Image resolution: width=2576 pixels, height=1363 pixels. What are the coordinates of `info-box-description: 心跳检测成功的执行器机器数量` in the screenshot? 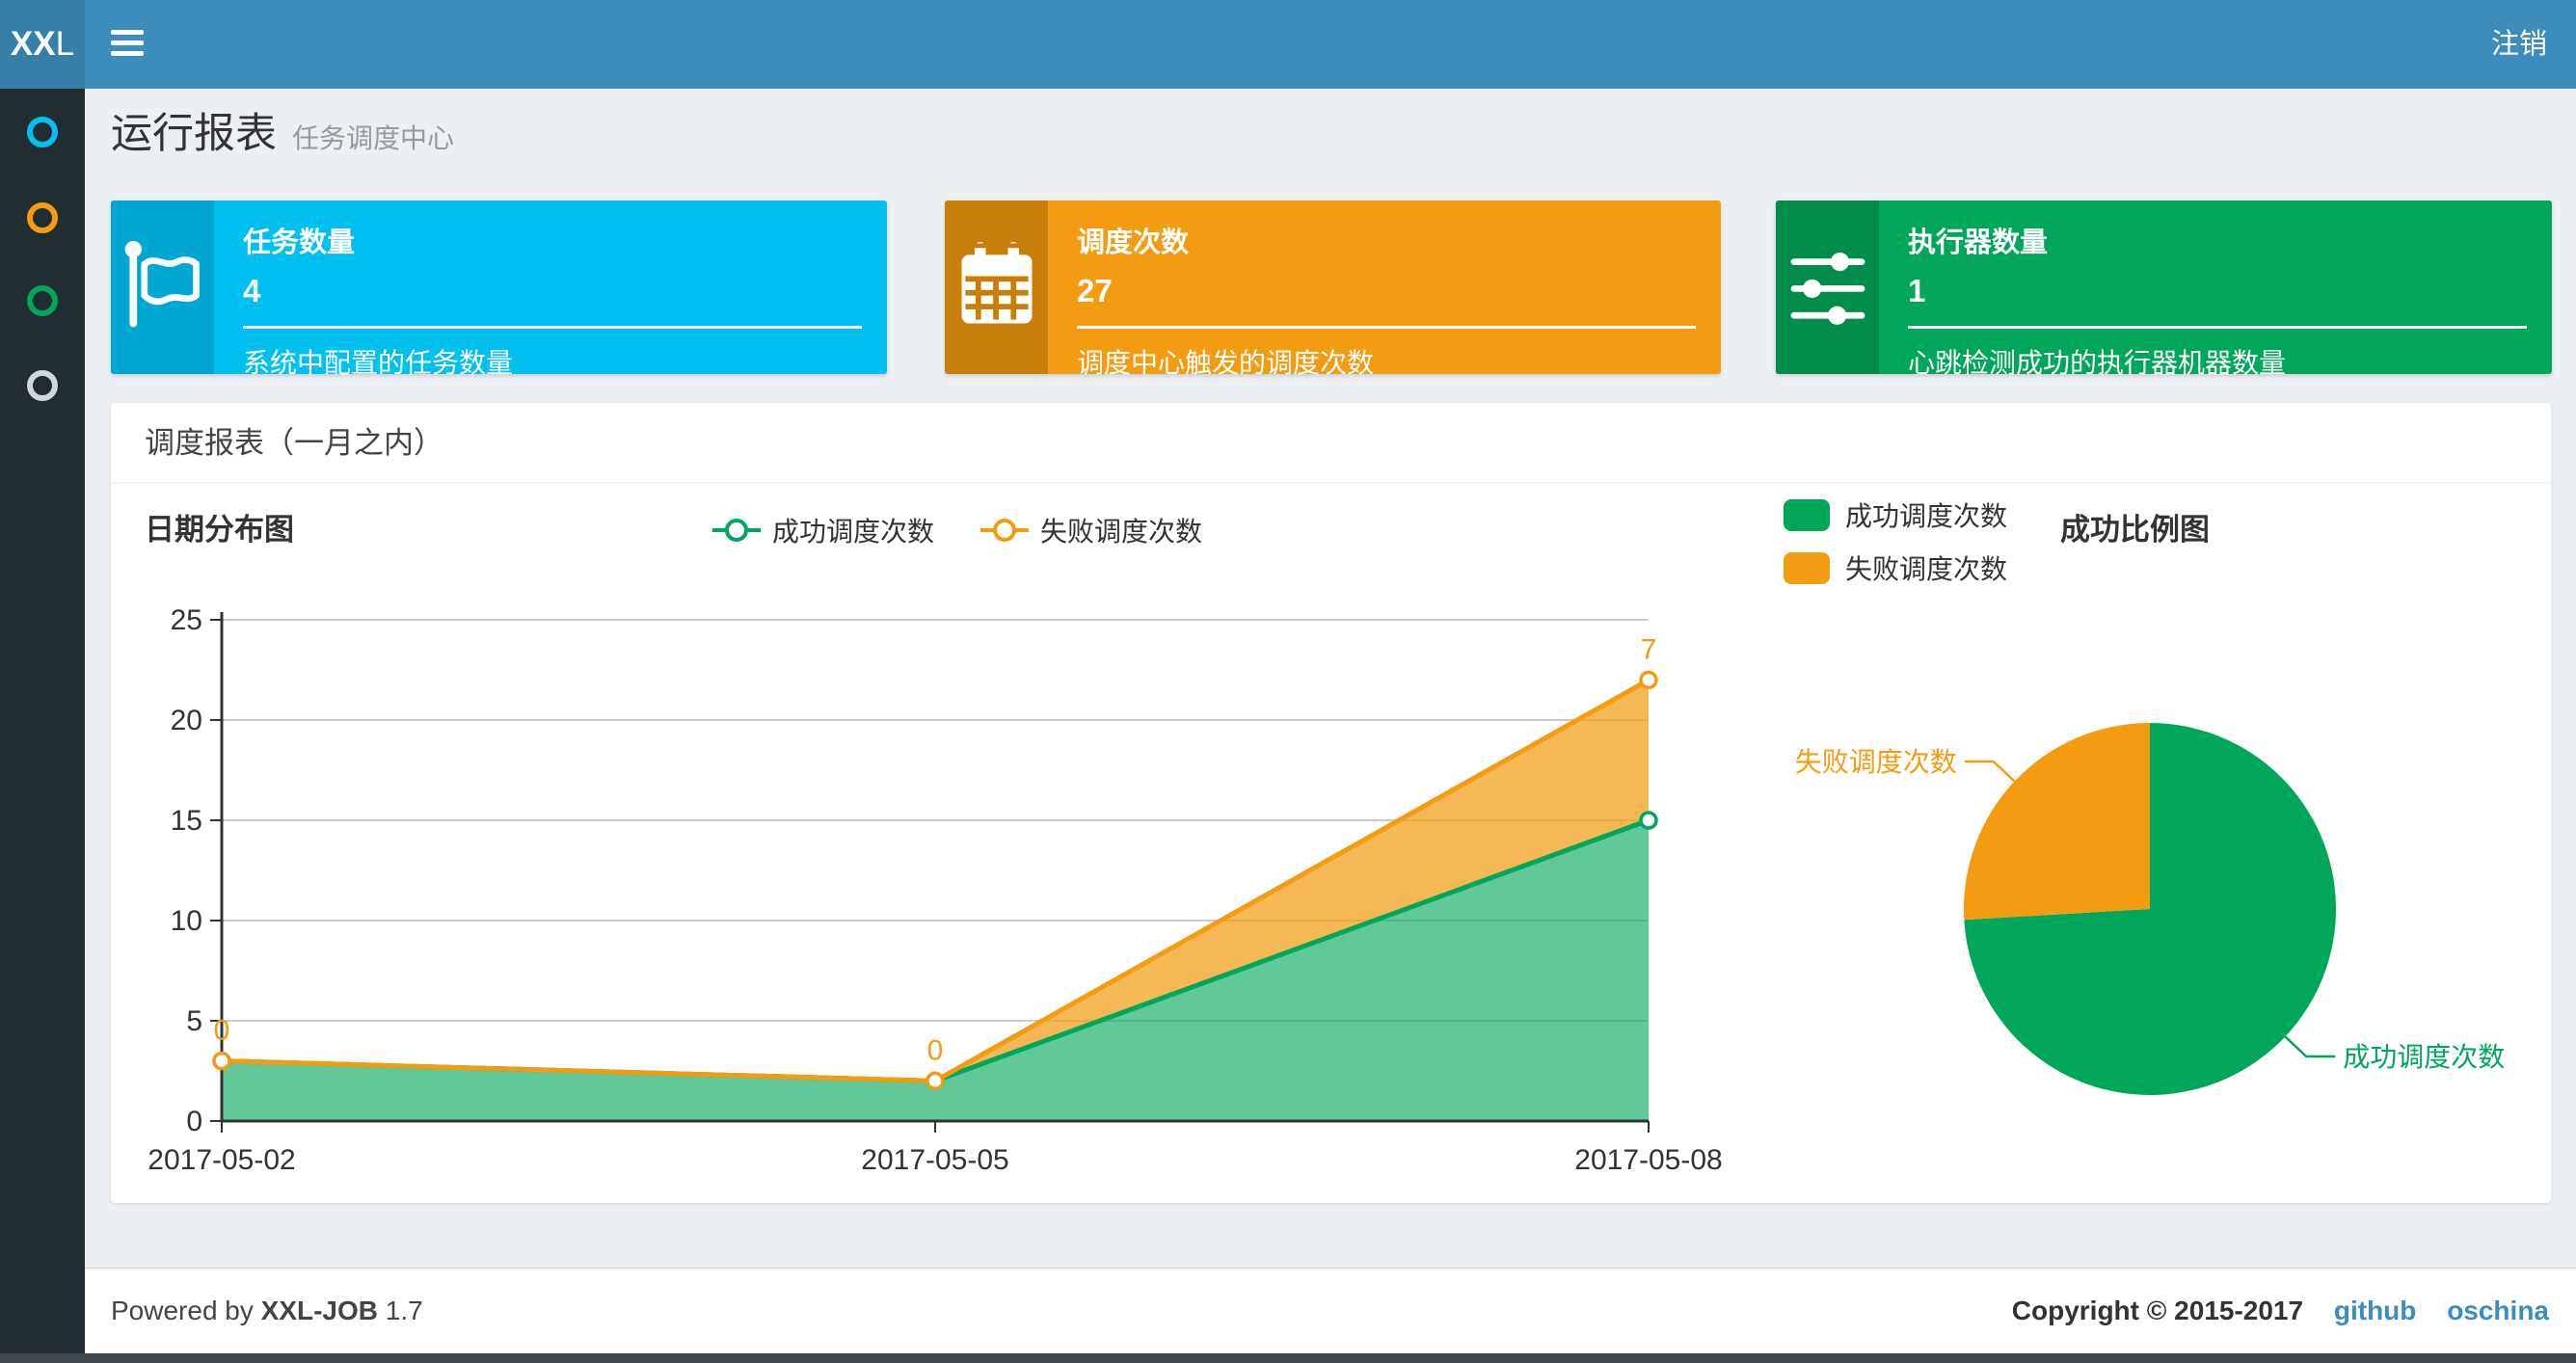 It's located at (2097, 363).